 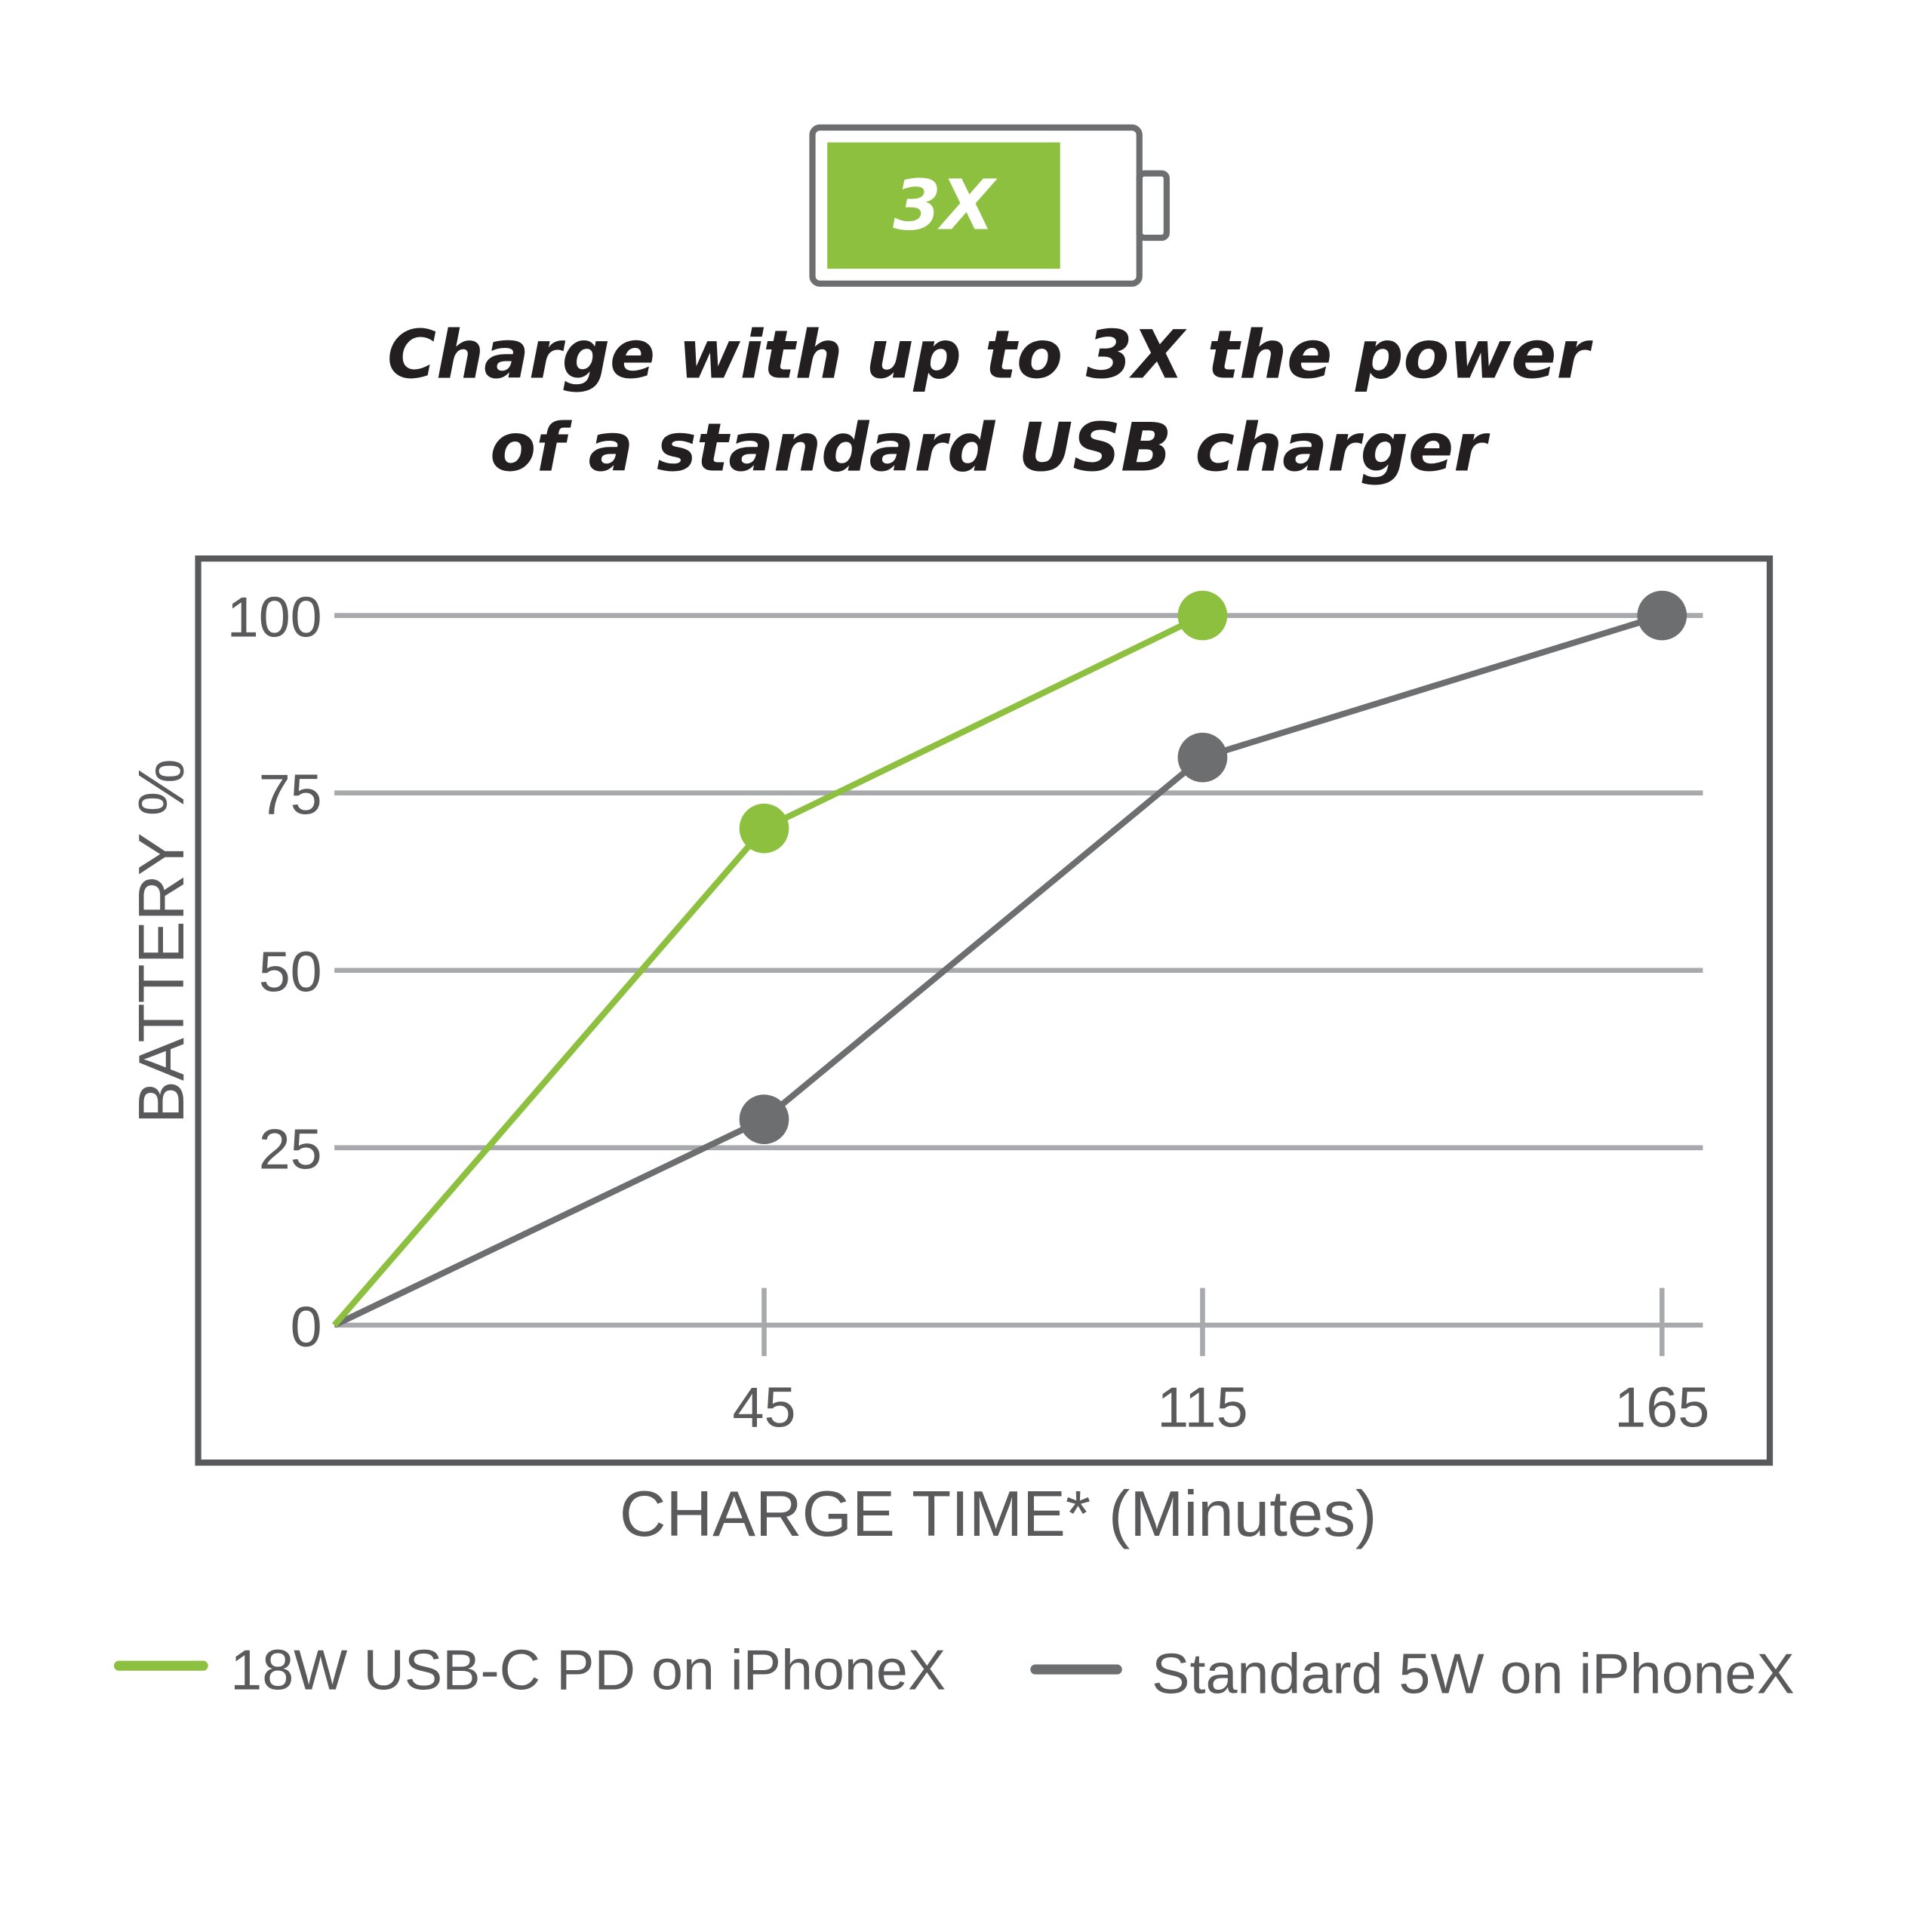 I want to click on y-axis-label: BATTERY %, so click(x=162, y=941).